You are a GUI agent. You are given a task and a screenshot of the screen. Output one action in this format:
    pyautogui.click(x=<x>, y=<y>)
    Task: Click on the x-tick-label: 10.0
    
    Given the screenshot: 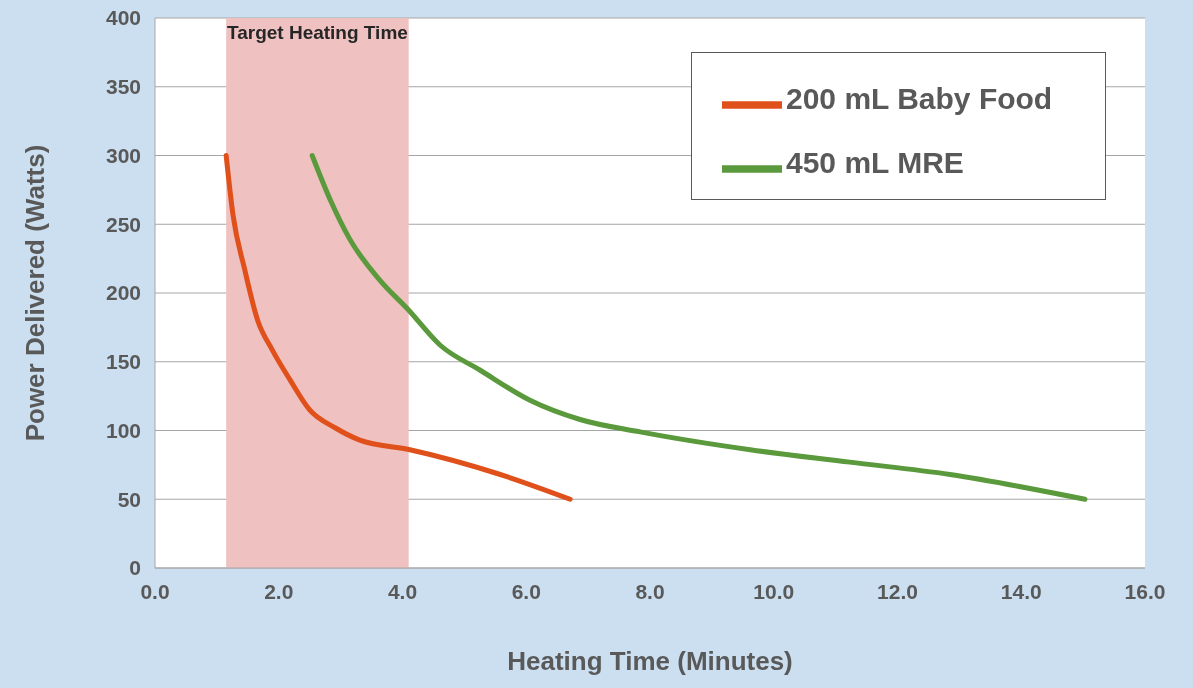 What is the action you would take?
    pyautogui.click(x=774, y=591)
    